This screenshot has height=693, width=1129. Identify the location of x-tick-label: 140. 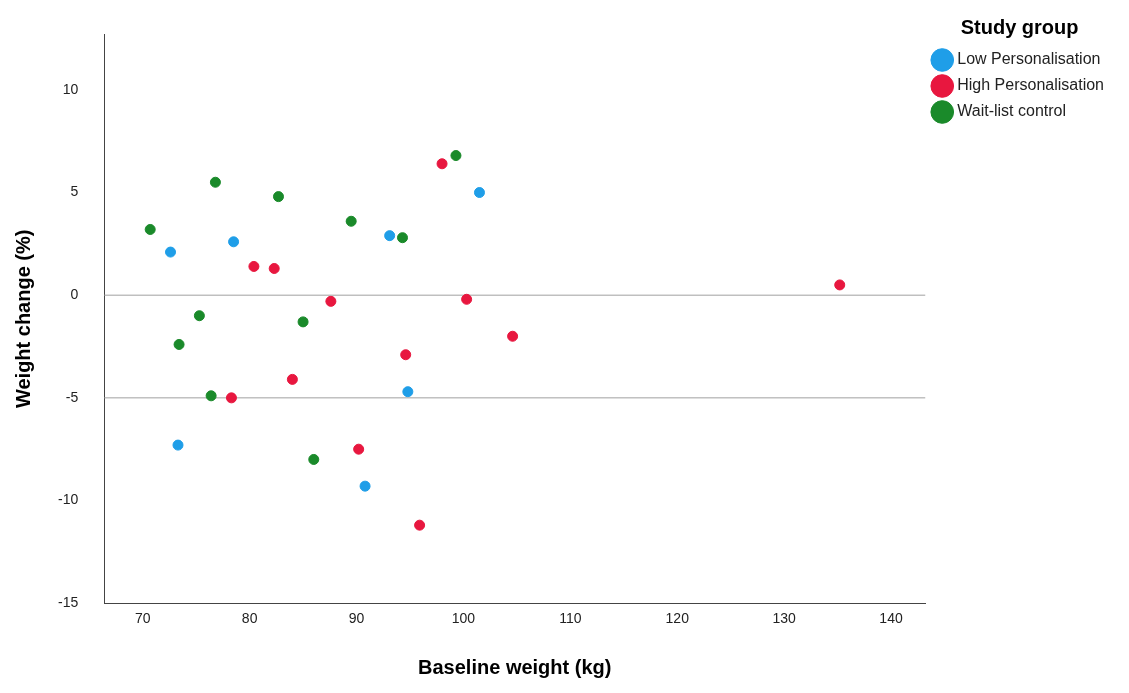
(891, 618).